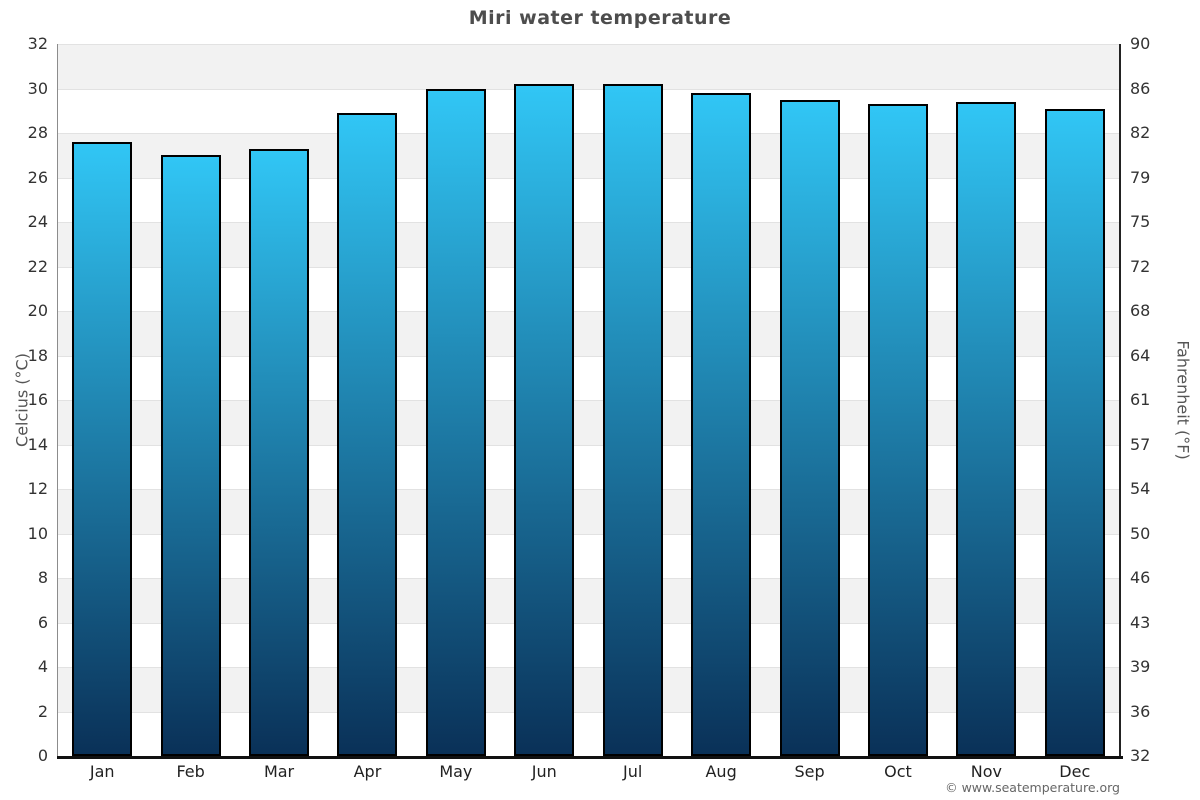 Image resolution: width=1200 pixels, height=800 pixels. Describe the element at coordinates (37, 399) in the screenshot. I see `celsius-tick-16: 16` at that location.